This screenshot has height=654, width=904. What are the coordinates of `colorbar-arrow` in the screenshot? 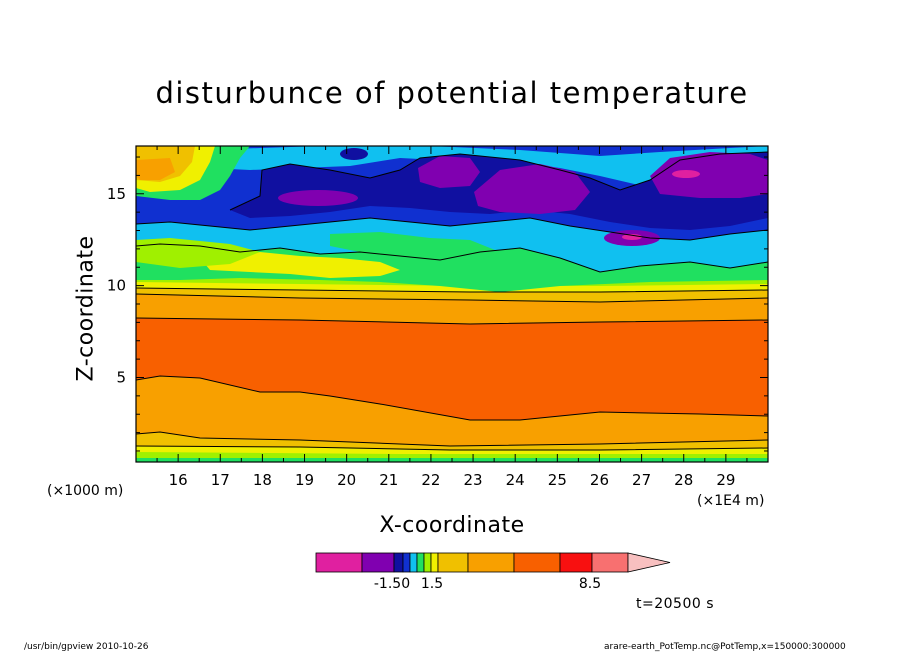 It's located at (649, 562).